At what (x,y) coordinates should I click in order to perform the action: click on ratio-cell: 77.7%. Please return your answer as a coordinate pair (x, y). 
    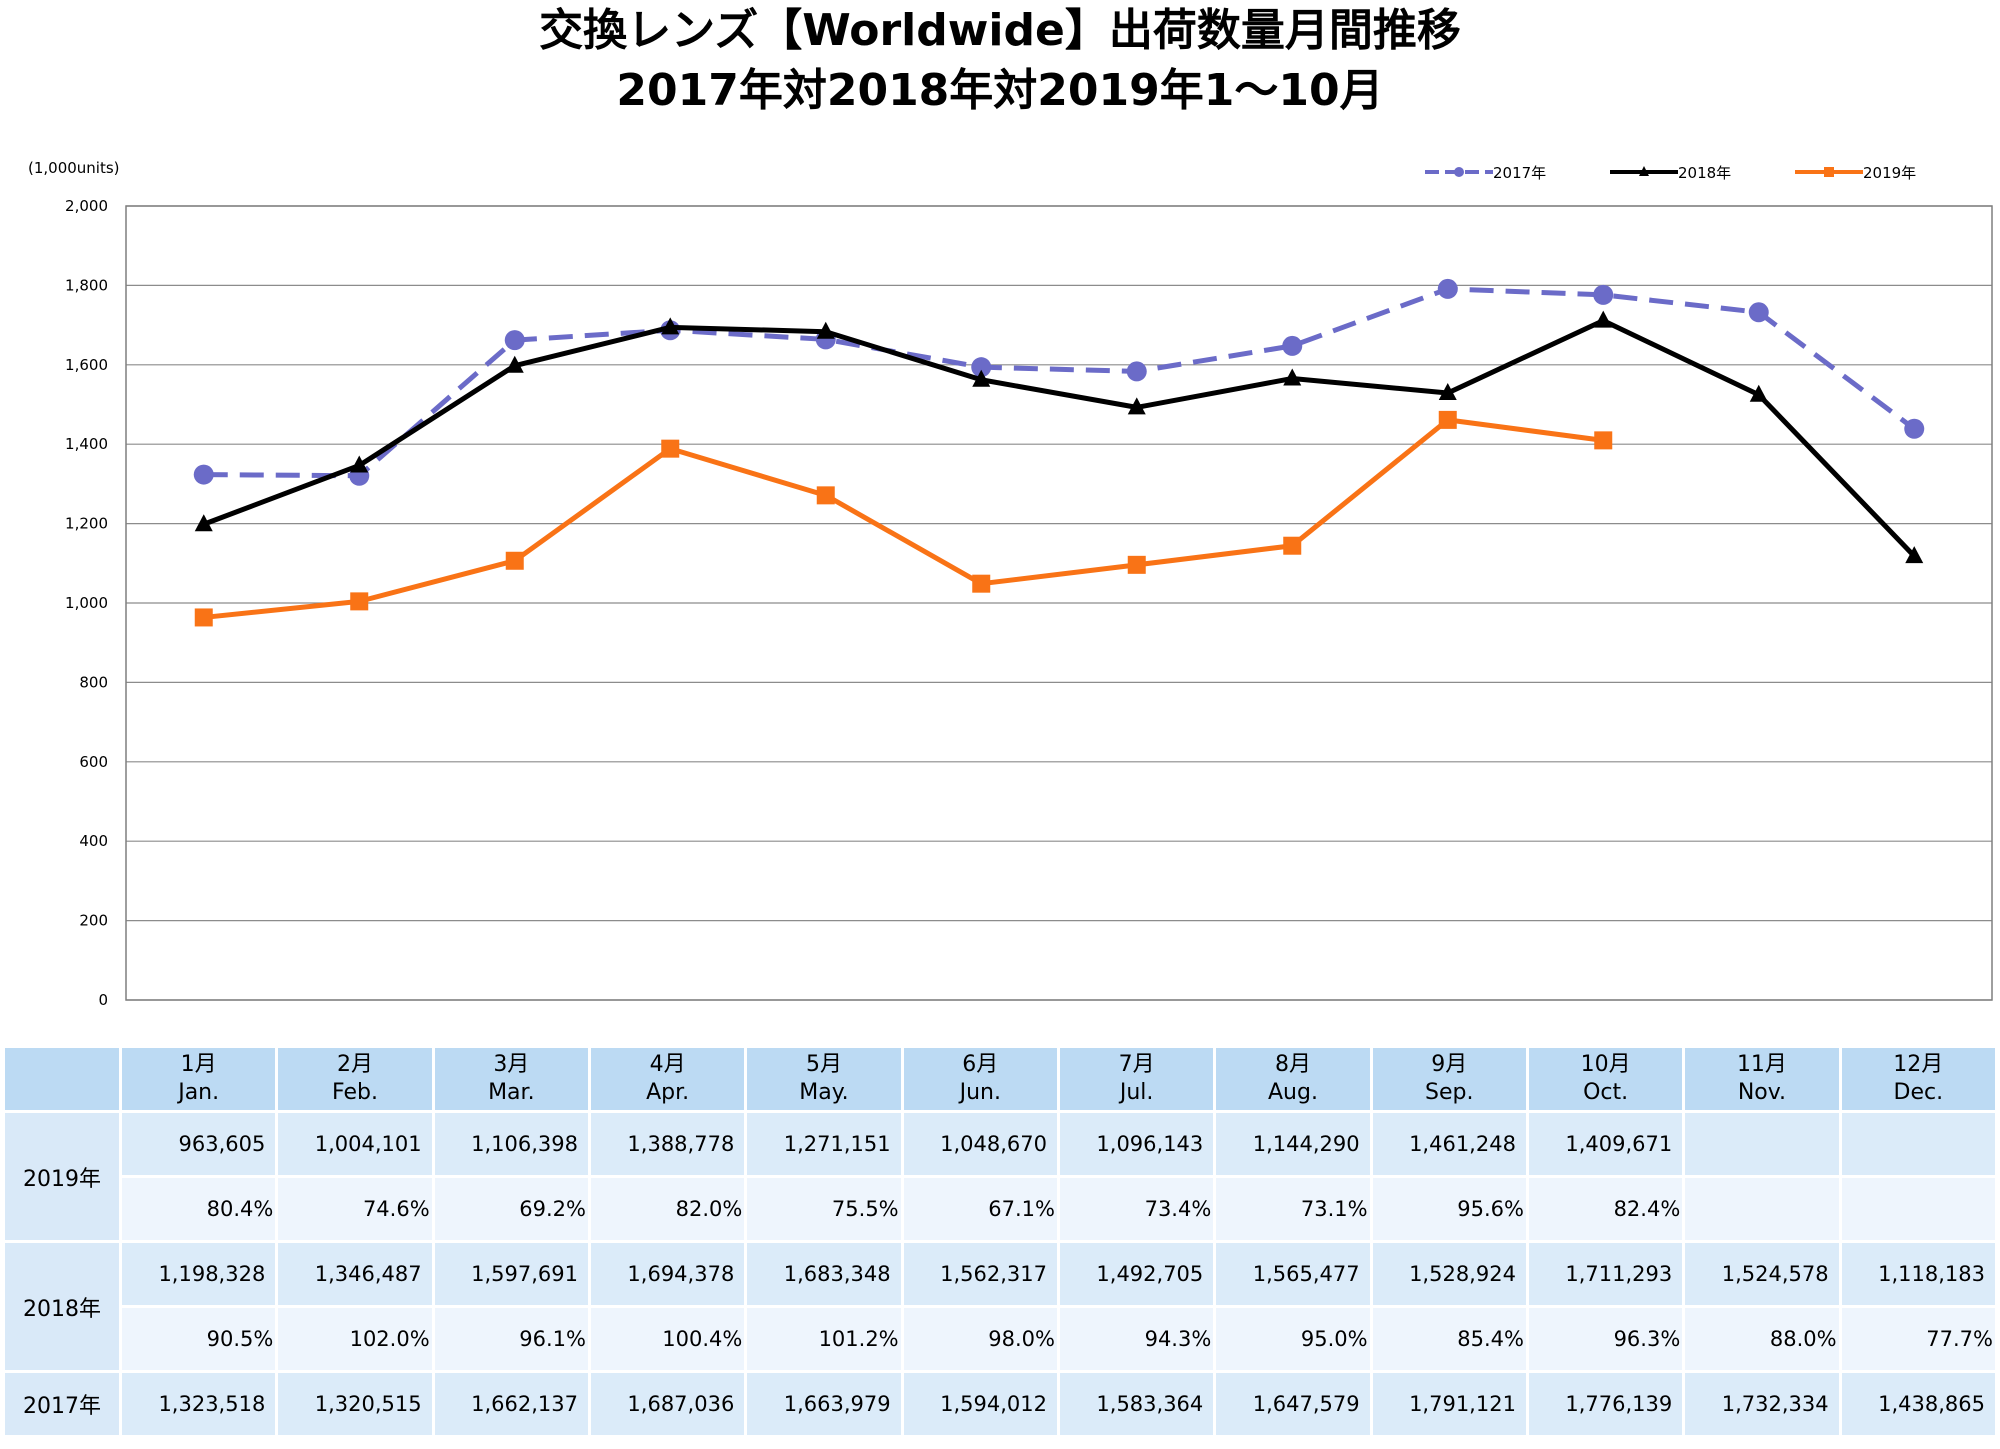
    Looking at the image, I should click on (1918, 1339).